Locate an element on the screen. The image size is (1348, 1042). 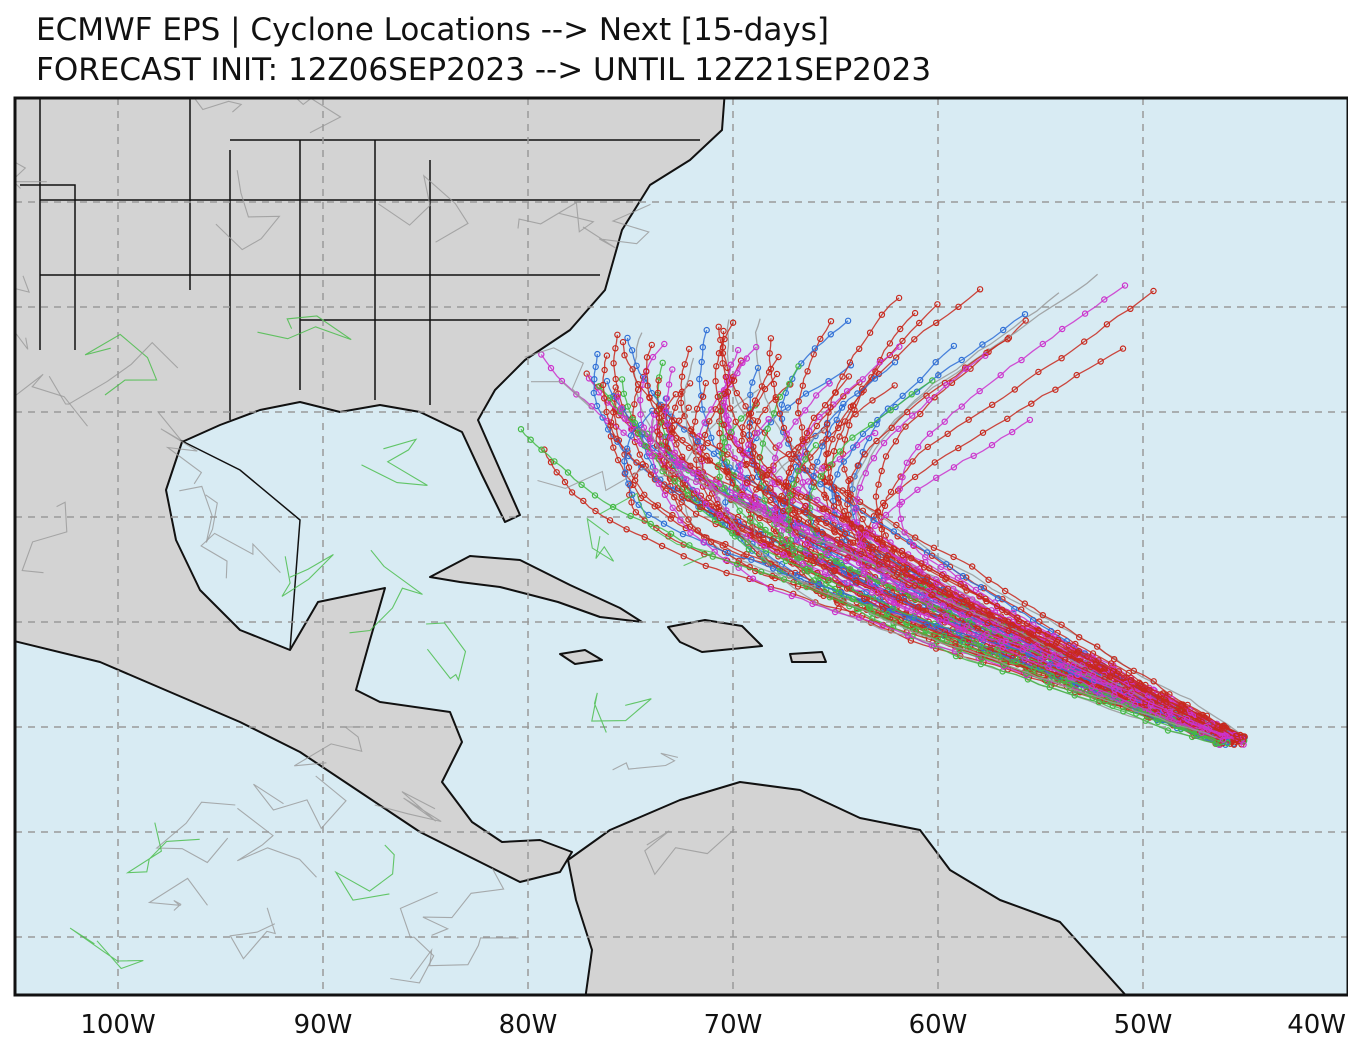
jamaica is located at coordinates (581, 657).